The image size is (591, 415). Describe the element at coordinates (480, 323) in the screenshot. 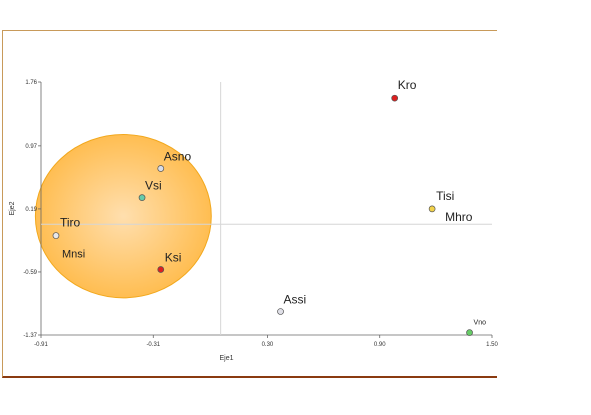

I see `point-label: Vno` at that location.